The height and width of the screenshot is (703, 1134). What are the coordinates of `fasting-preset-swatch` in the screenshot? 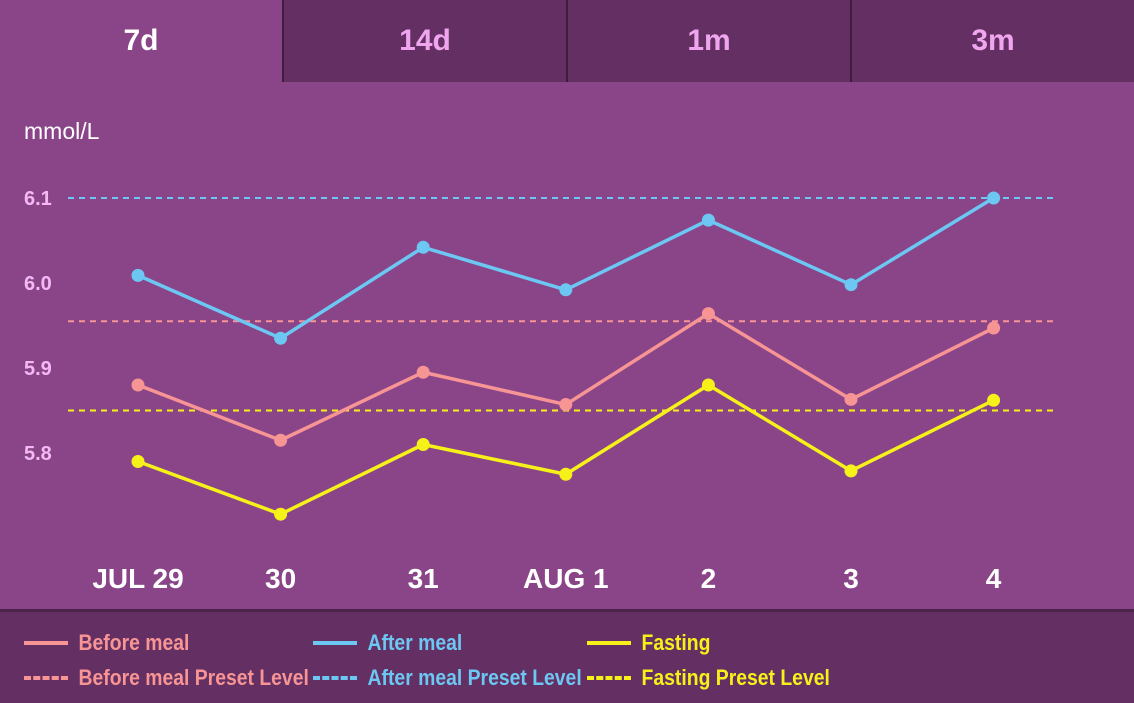 It's located at (609, 678).